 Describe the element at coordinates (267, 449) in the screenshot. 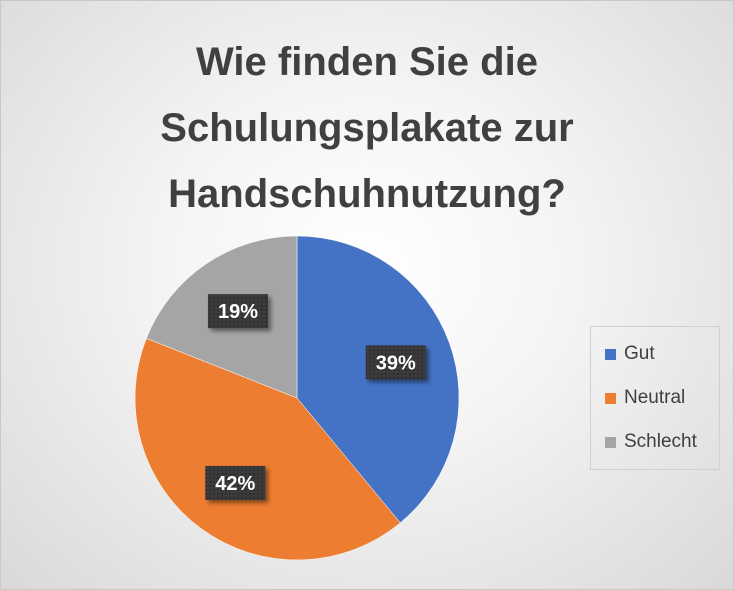

I see `pie-slice-neutral` at that location.